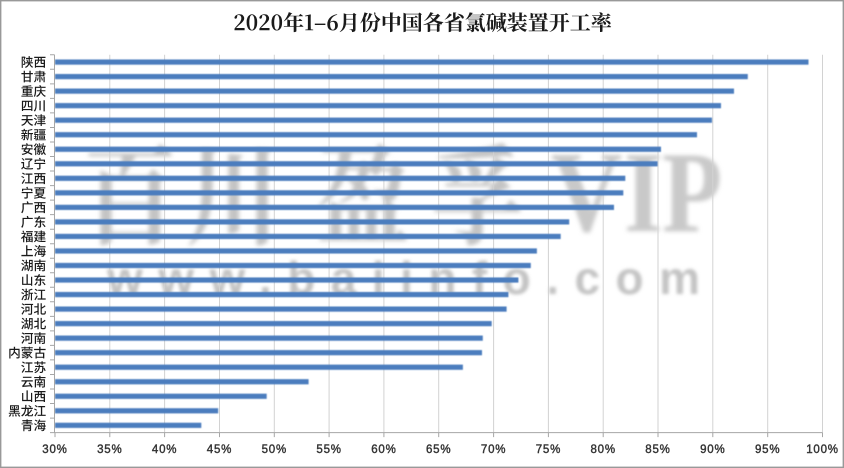  Describe the element at coordinates (692, 192) in the screenshot. I see `svg-text: P` at that location.